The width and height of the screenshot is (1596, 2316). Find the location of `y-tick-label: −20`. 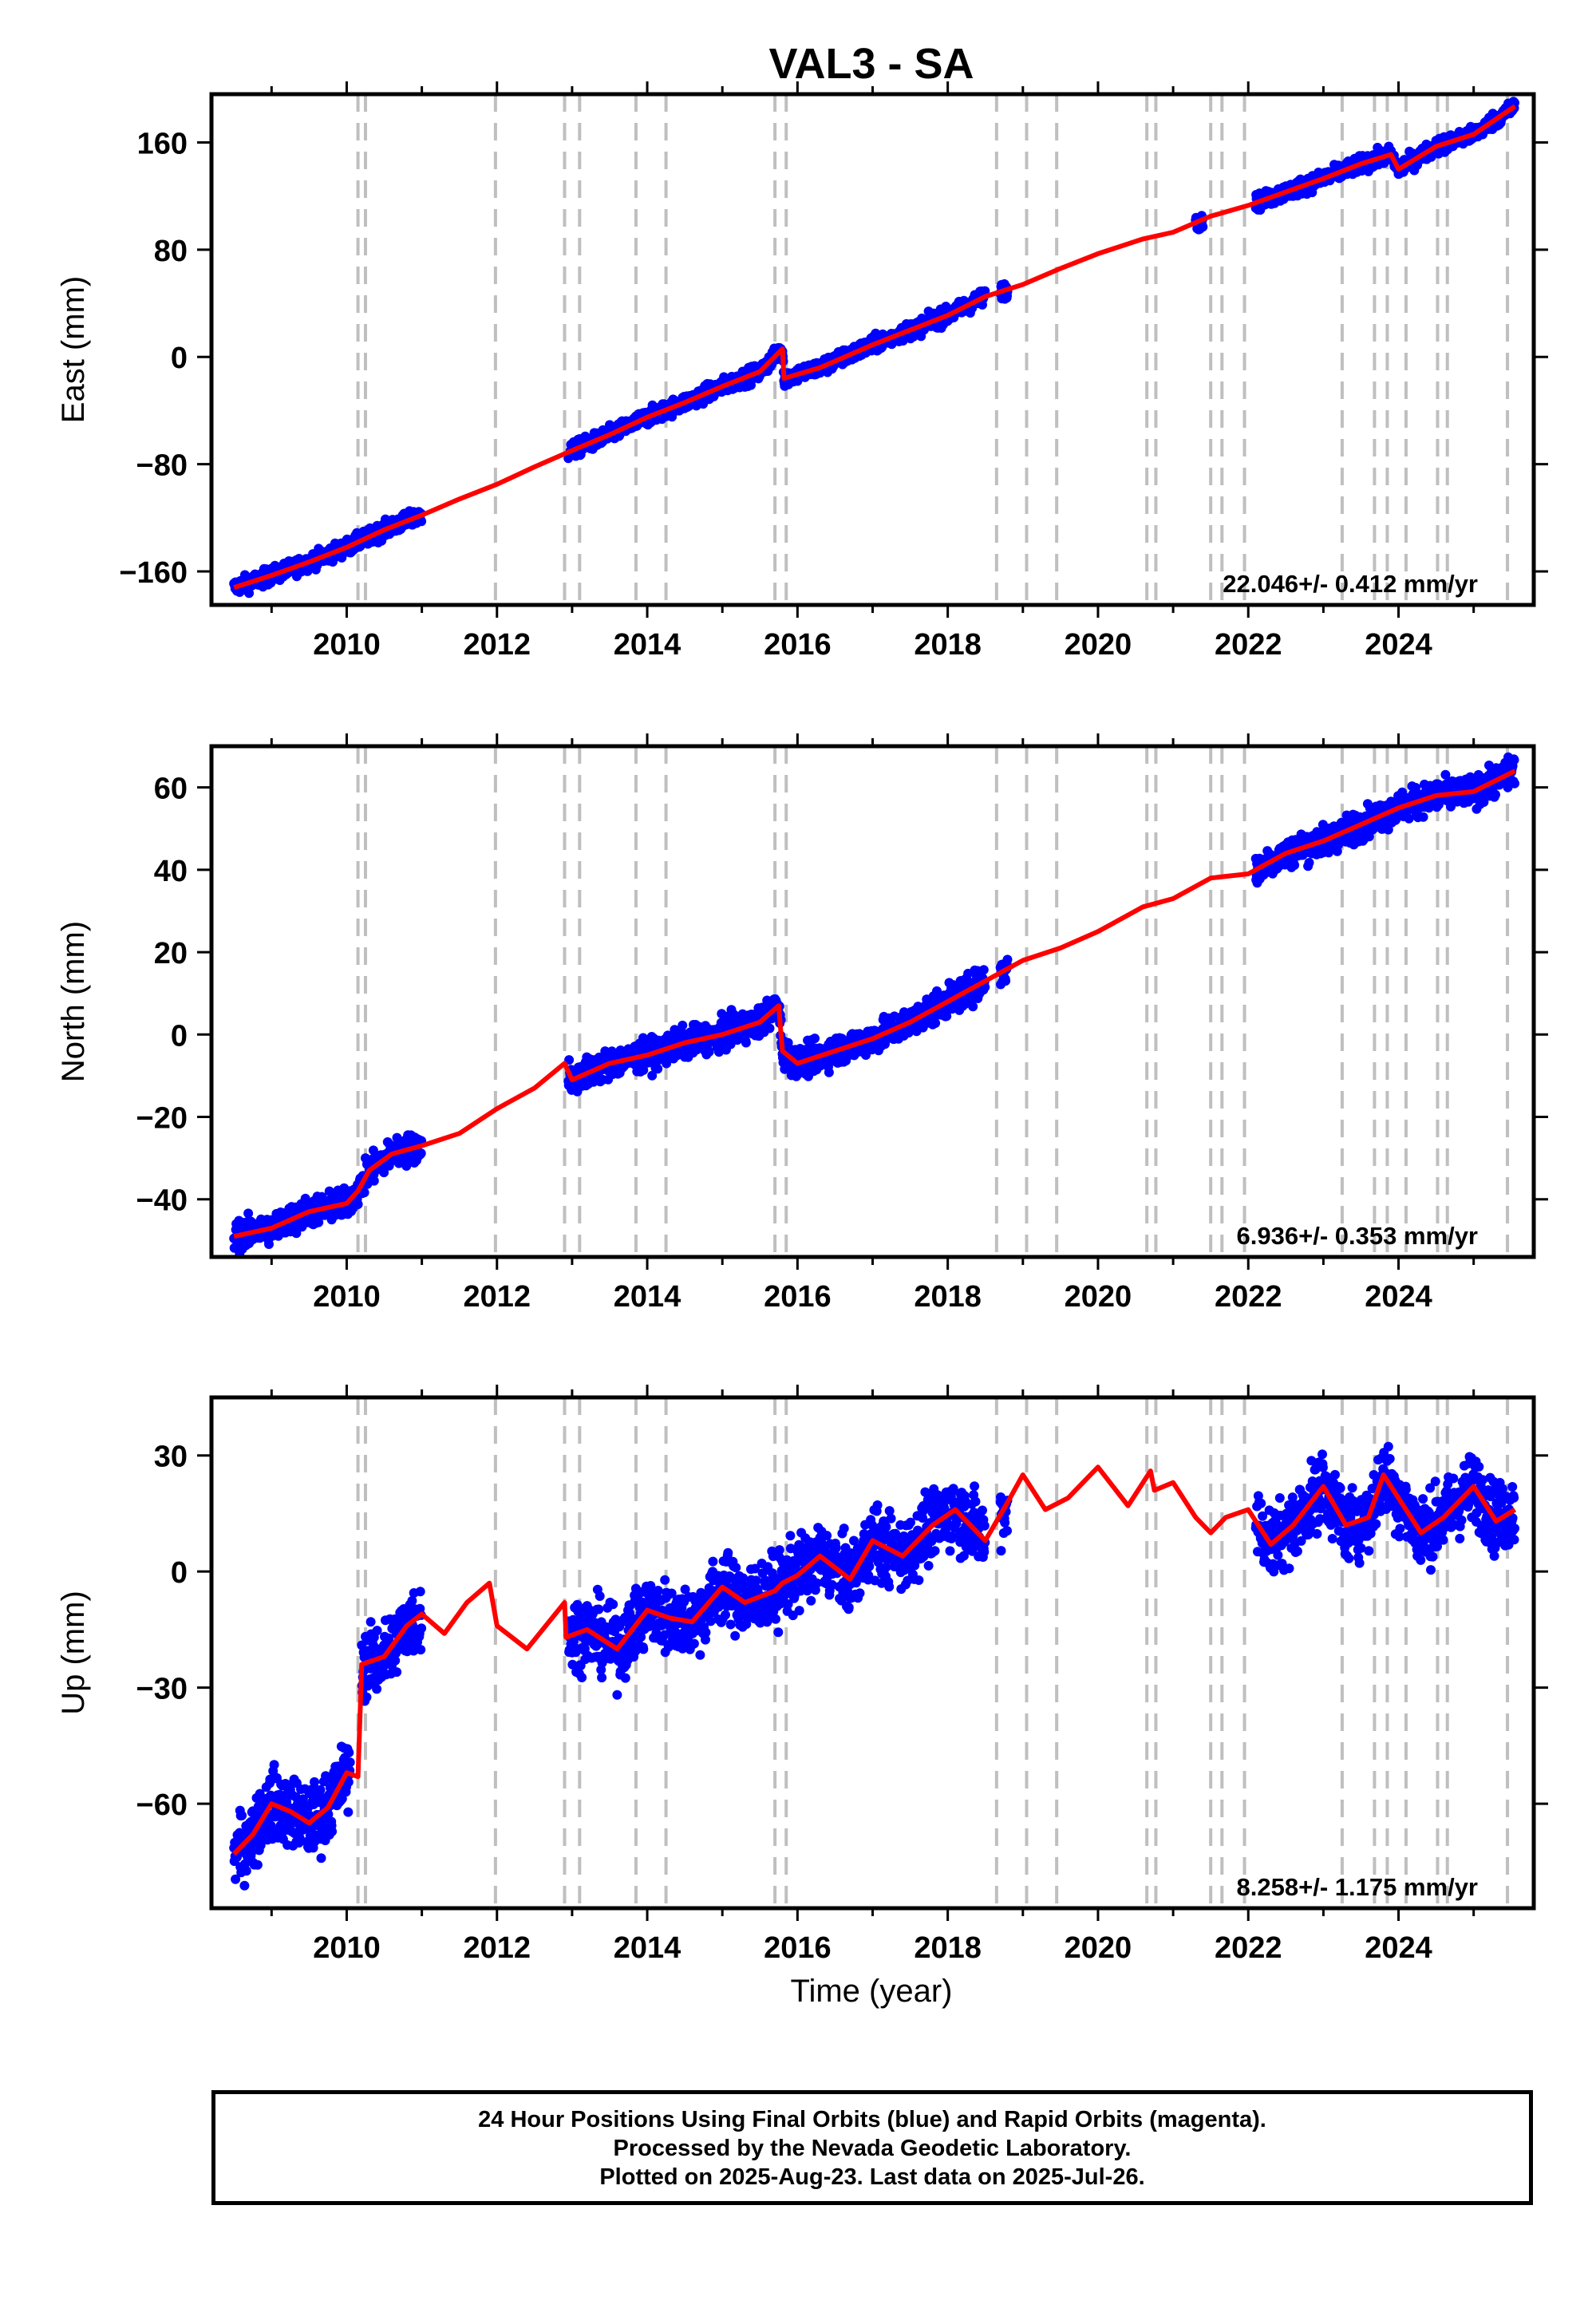

y-tick-label: −20 is located at coordinates (162, 1119).